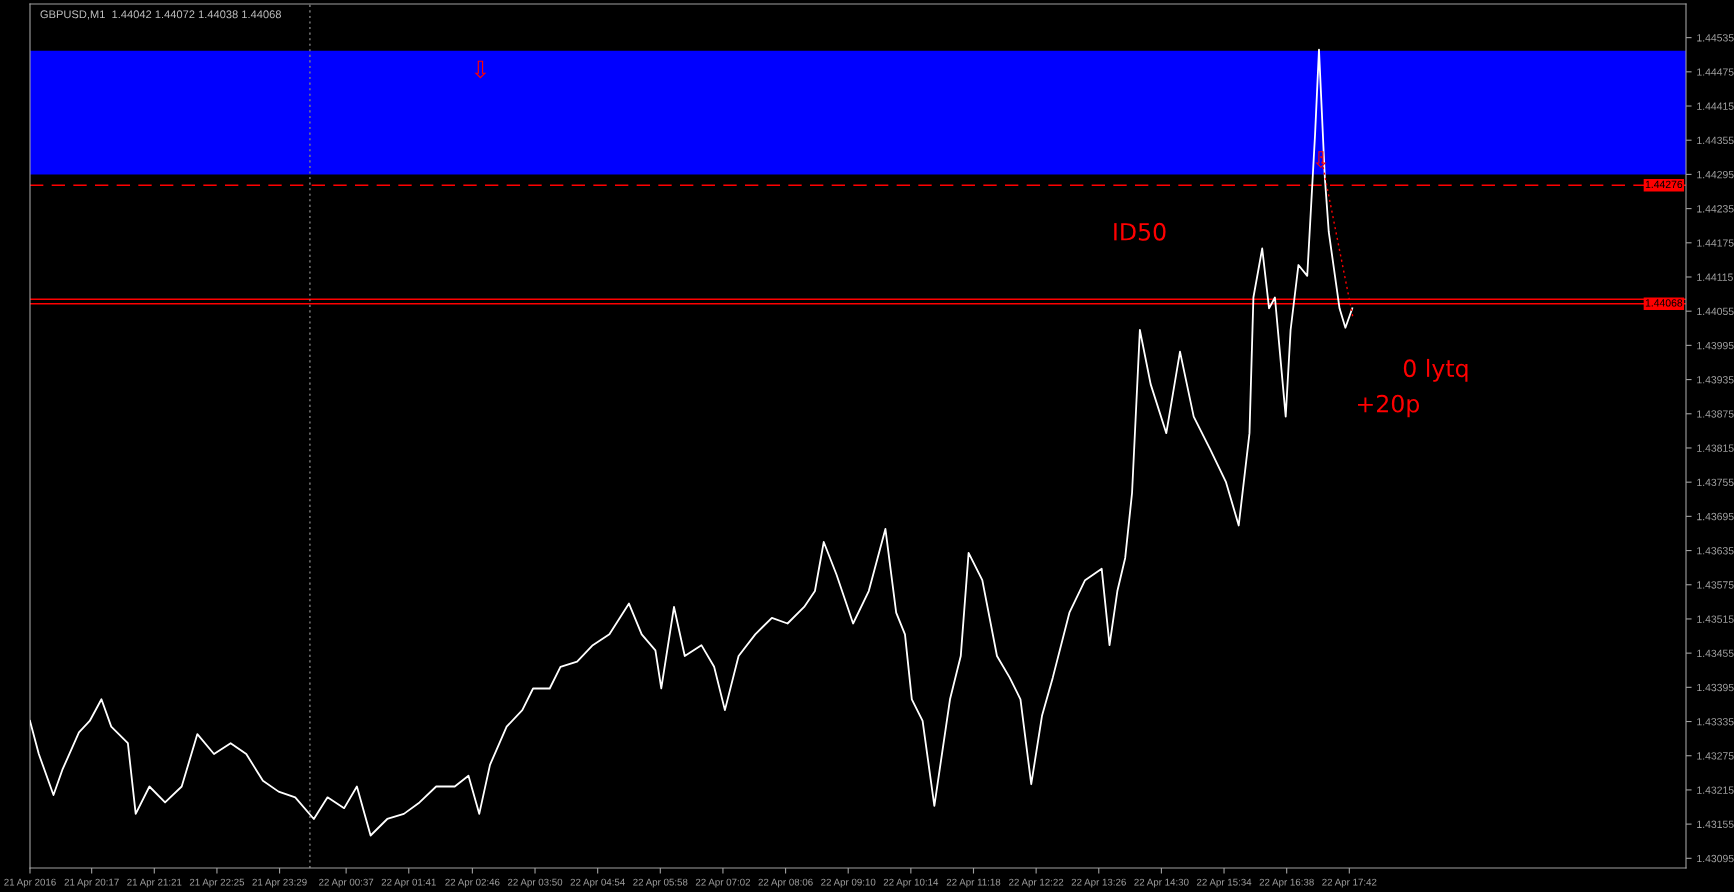 Image resolution: width=1734 pixels, height=892 pixels. What do you see at coordinates (1715, 551) in the screenshot?
I see `y-tick-label: 1.43635` at bounding box center [1715, 551].